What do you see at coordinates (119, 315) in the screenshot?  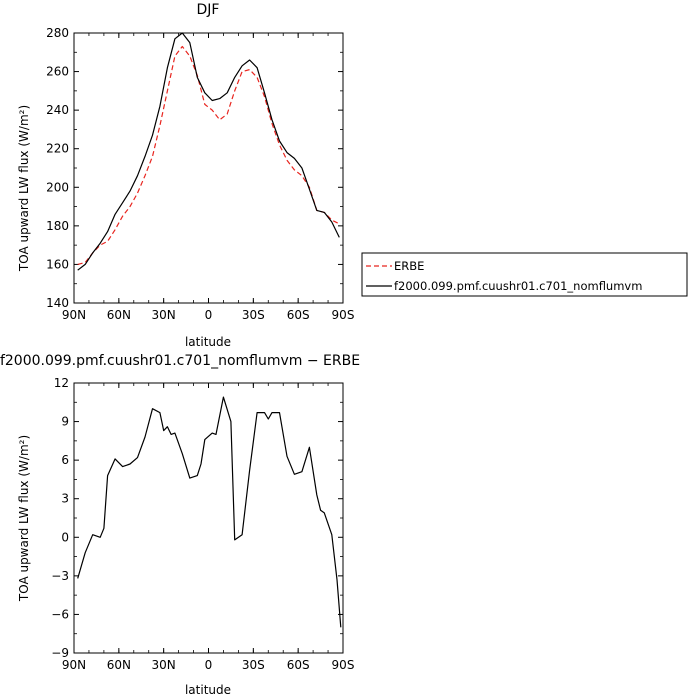 I see `top-x-tick-label: 60N` at bounding box center [119, 315].